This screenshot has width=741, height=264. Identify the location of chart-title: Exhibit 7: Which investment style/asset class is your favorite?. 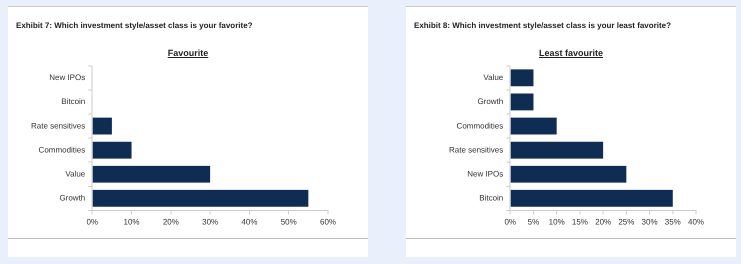
(135, 25).